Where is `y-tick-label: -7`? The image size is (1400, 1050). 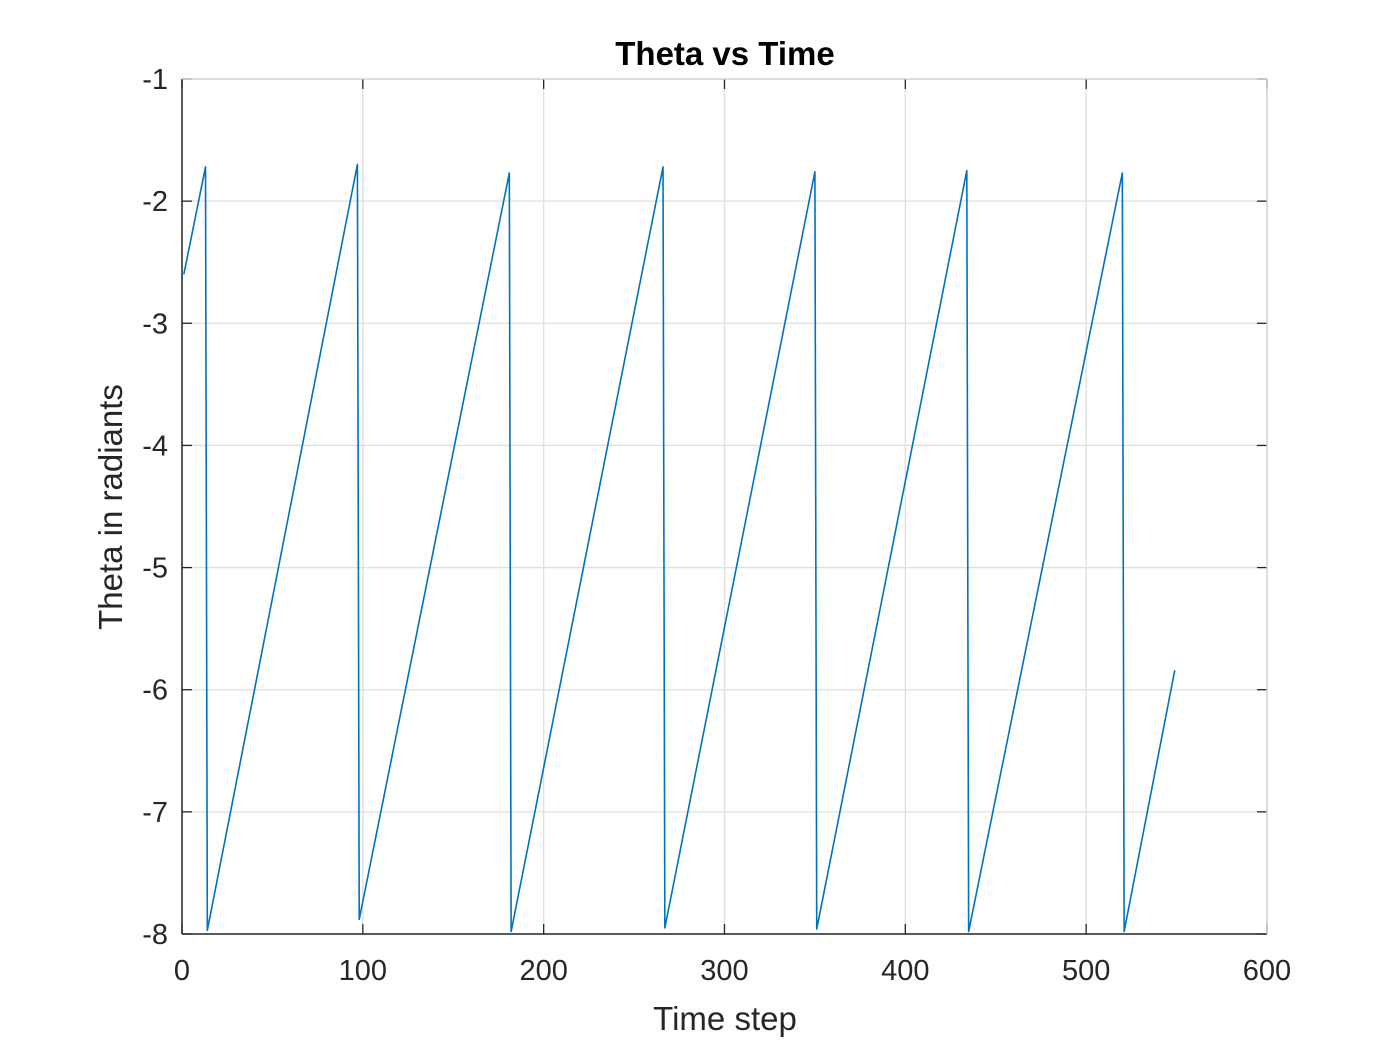
y-tick-label: -7 is located at coordinates (155, 813).